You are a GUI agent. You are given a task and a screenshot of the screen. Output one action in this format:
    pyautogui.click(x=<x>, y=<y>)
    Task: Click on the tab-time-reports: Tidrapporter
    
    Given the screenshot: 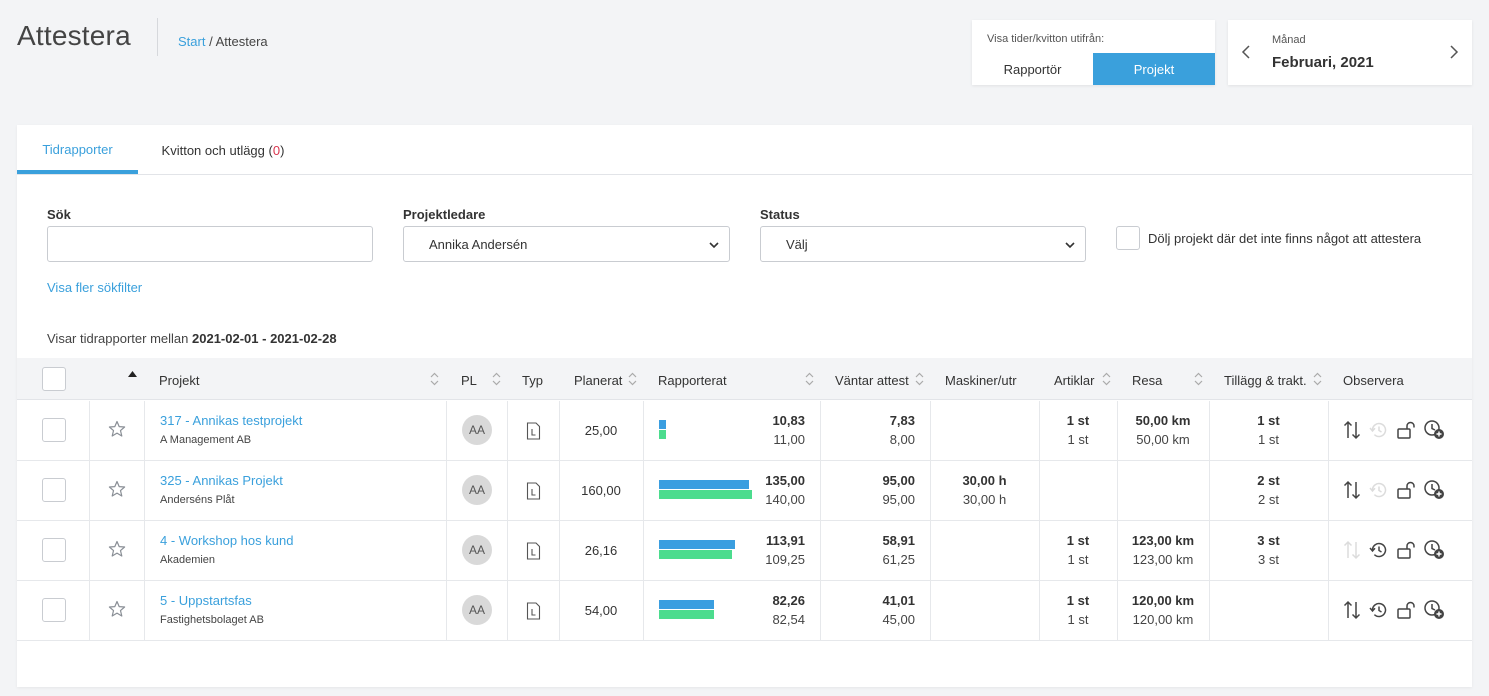 What is the action you would take?
    pyautogui.click(x=77, y=149)
    